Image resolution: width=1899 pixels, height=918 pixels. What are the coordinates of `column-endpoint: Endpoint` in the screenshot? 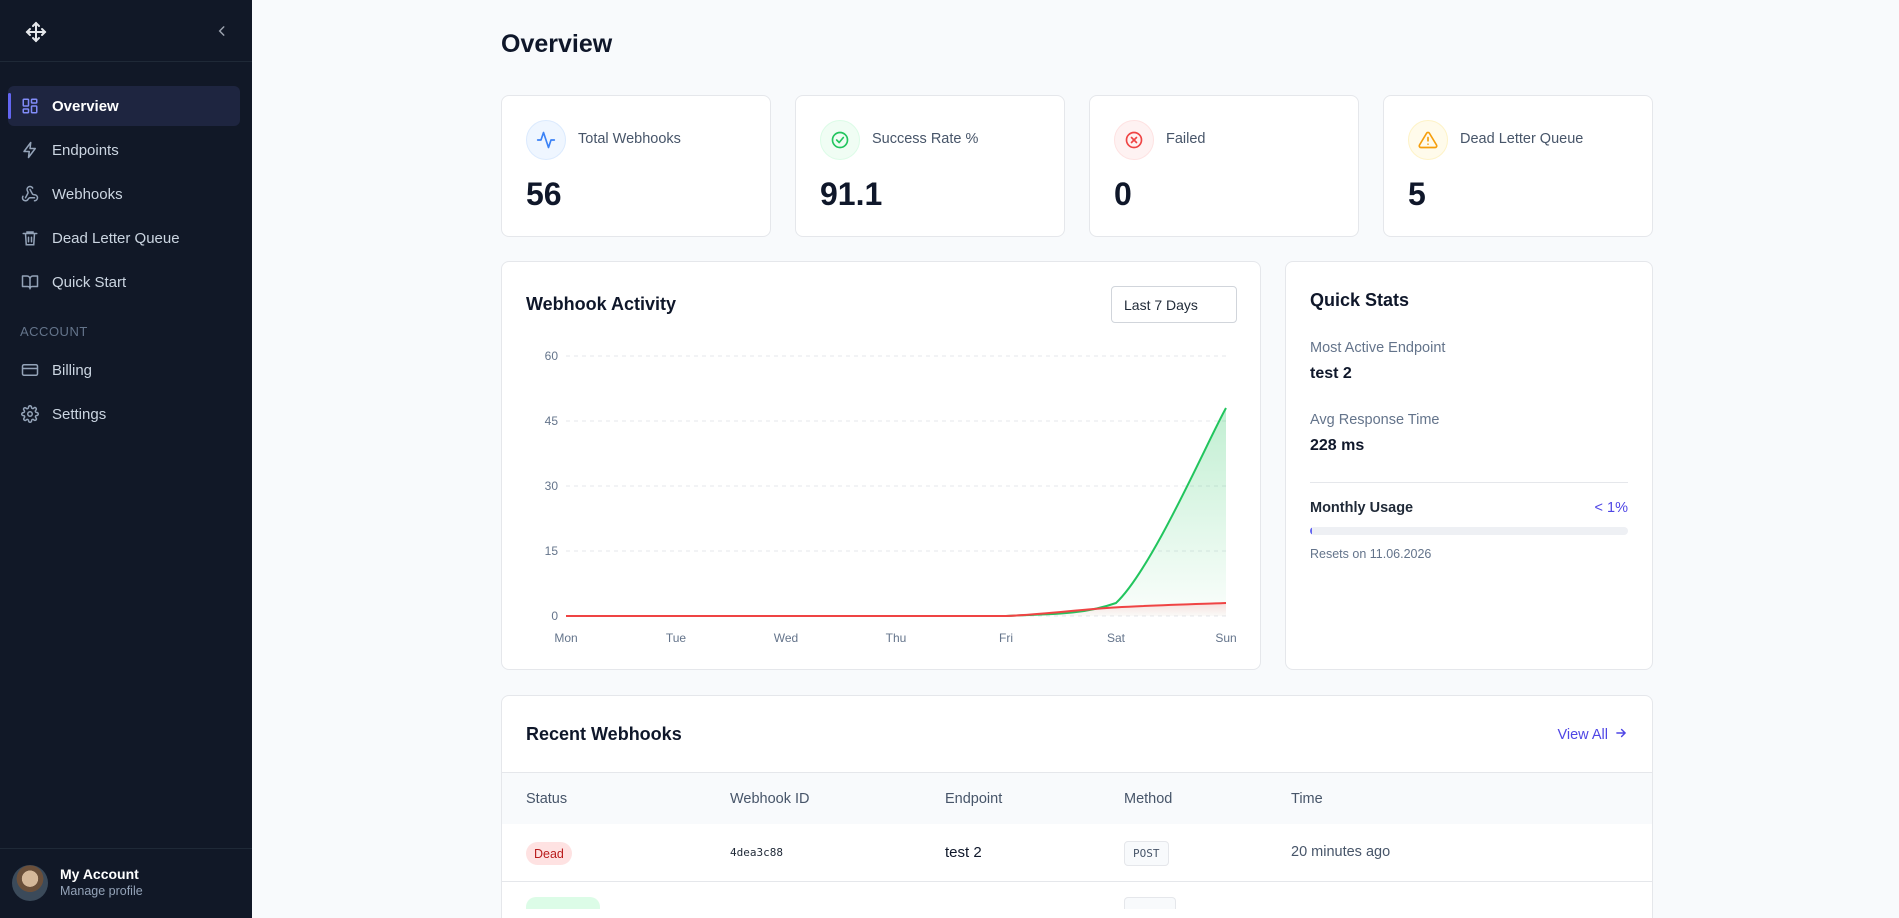 It's located at (974, 799).